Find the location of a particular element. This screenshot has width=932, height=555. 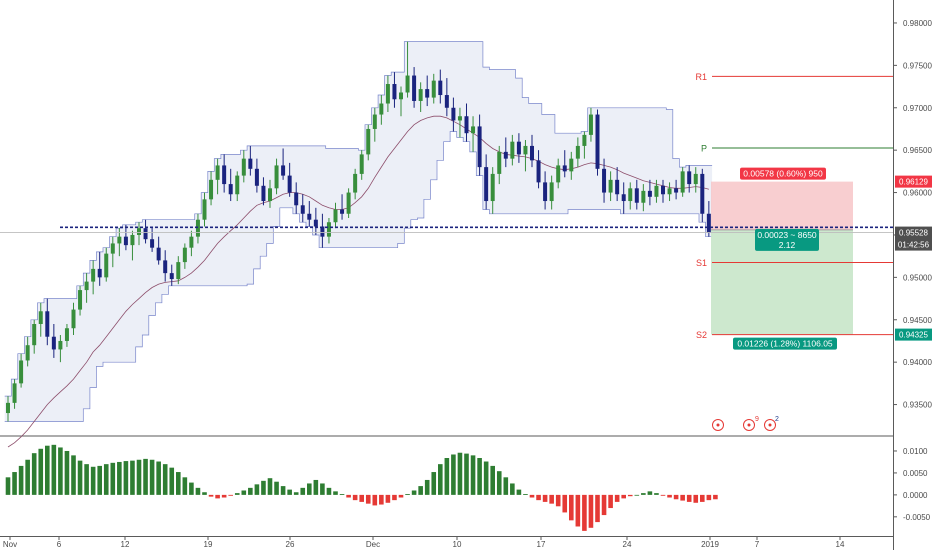

y-tick-label: 0.96500 is located at coordinates (917, 150).